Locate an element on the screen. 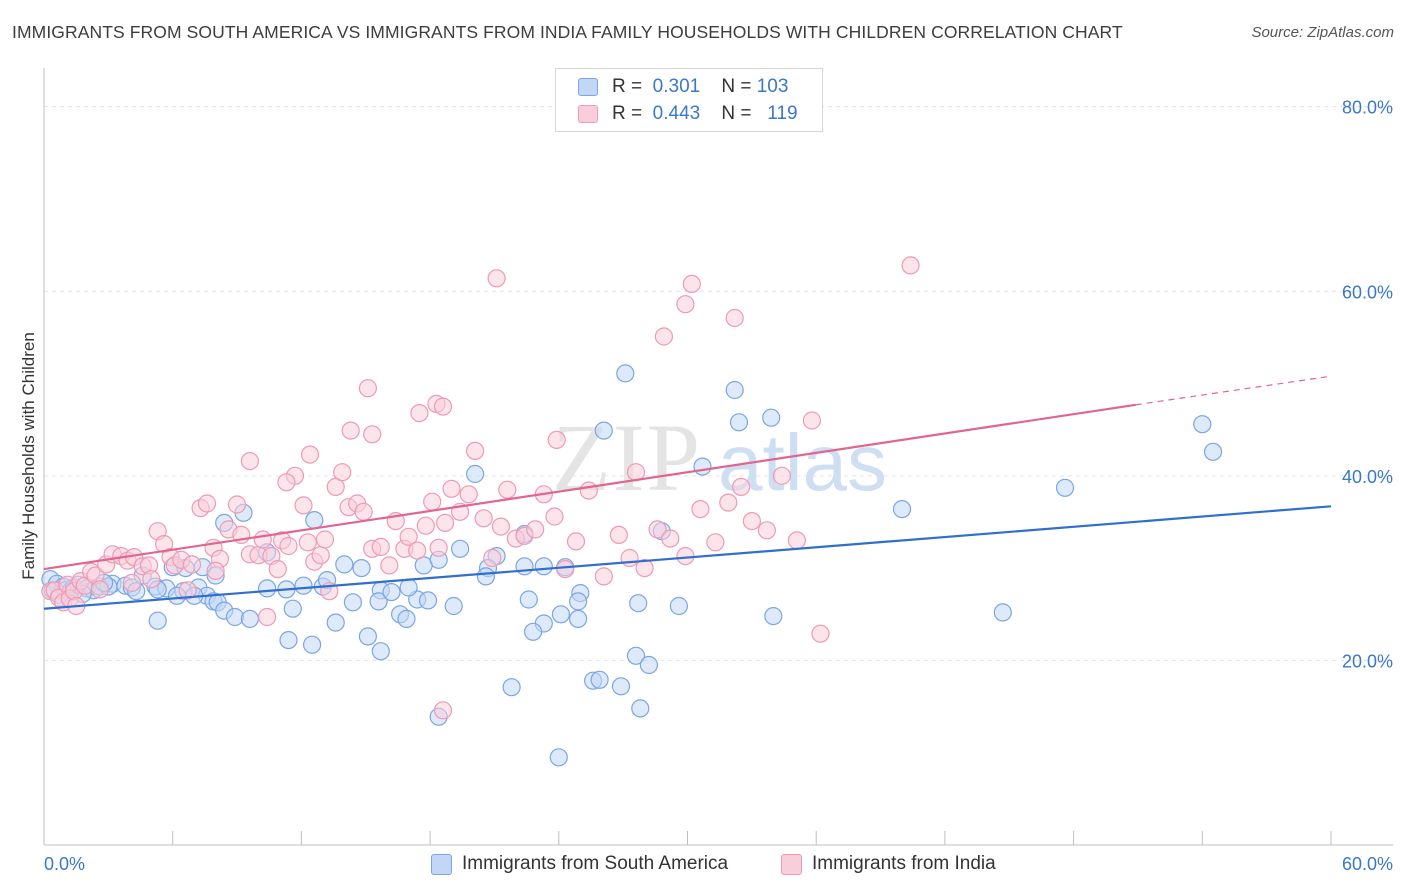 This screenshot has height=892, width=1406. legend-row-india: R = 0.443 N = 119 is located at coordinates (688, 114).